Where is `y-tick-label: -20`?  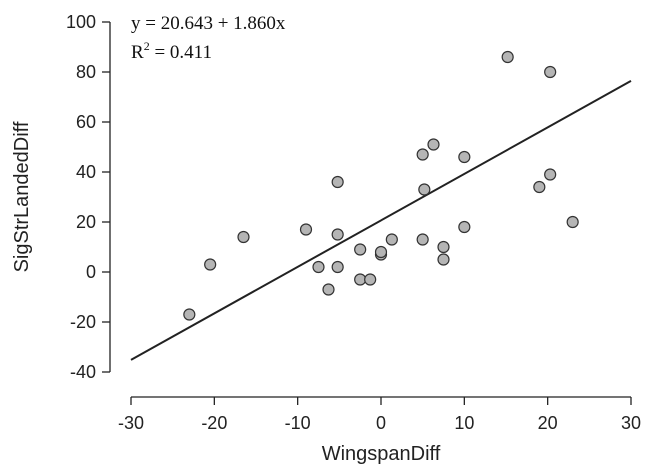
y-tick-label: -20 is located at coordinates (83, 322).